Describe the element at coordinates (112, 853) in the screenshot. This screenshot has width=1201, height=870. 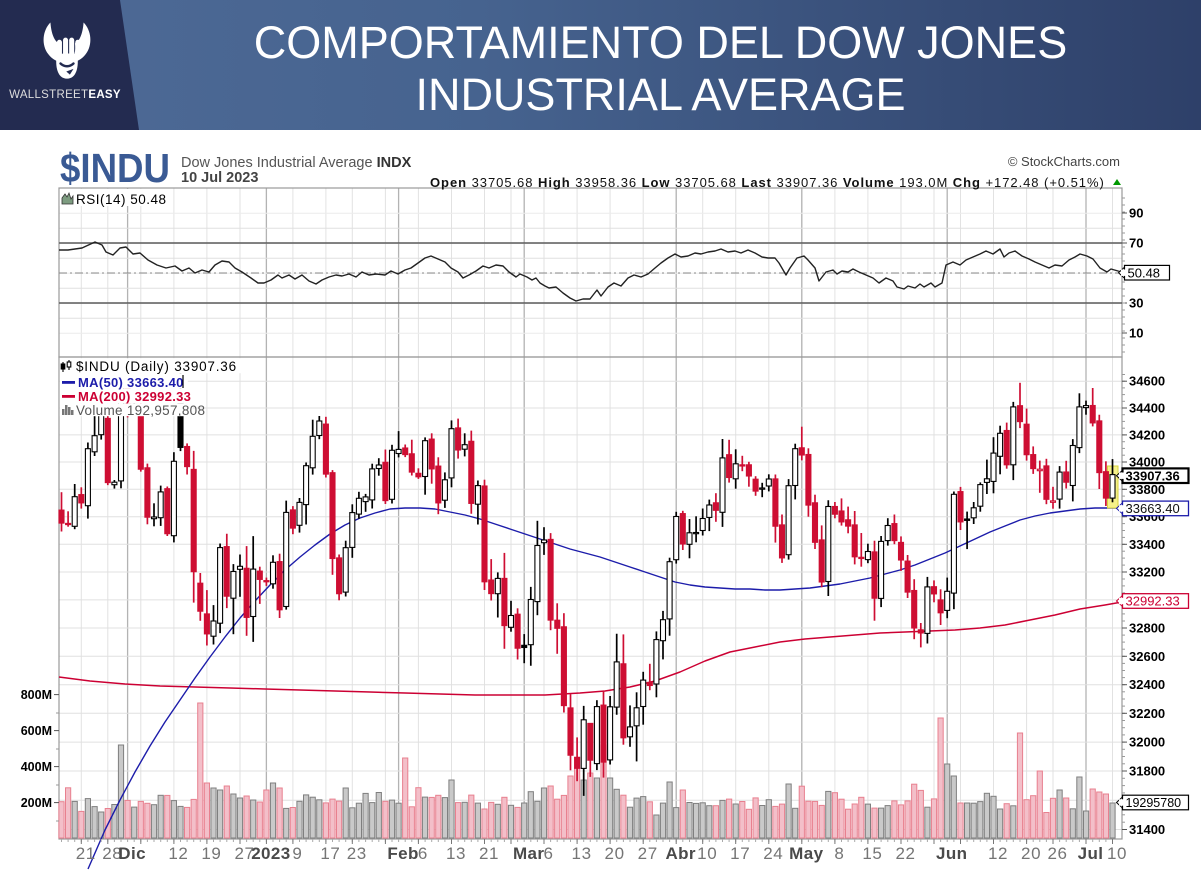
I see `svg-text: 28` at that location.